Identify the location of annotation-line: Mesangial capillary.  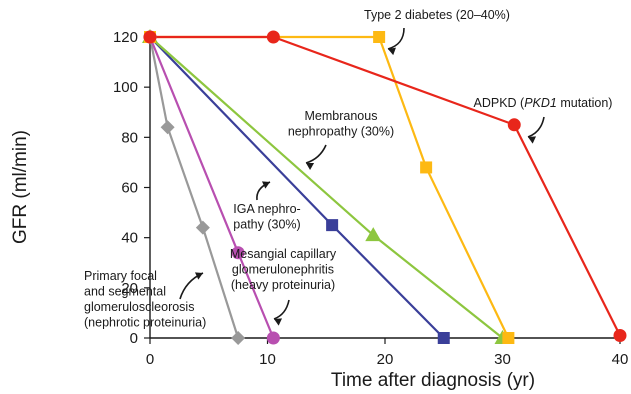
(283, 254).